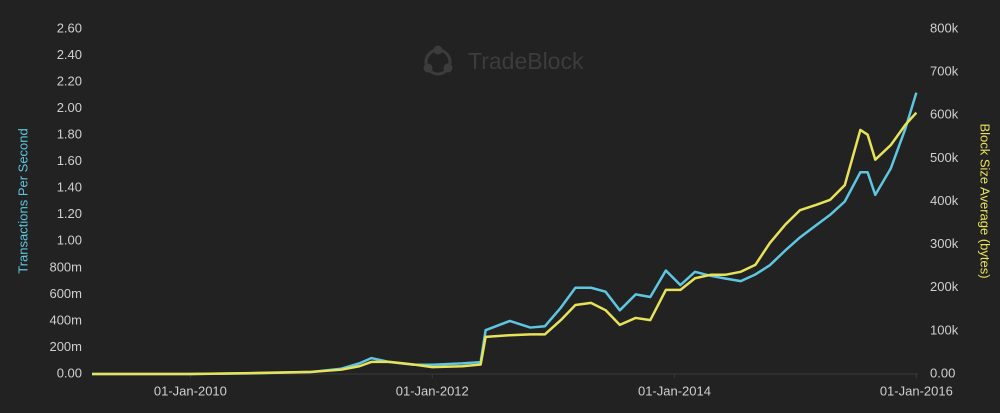 Image resolution: width=1000 pixels, height=413 pixels. I want to click on x-tick-label: 01-Jan-2012, so click(432, 390).